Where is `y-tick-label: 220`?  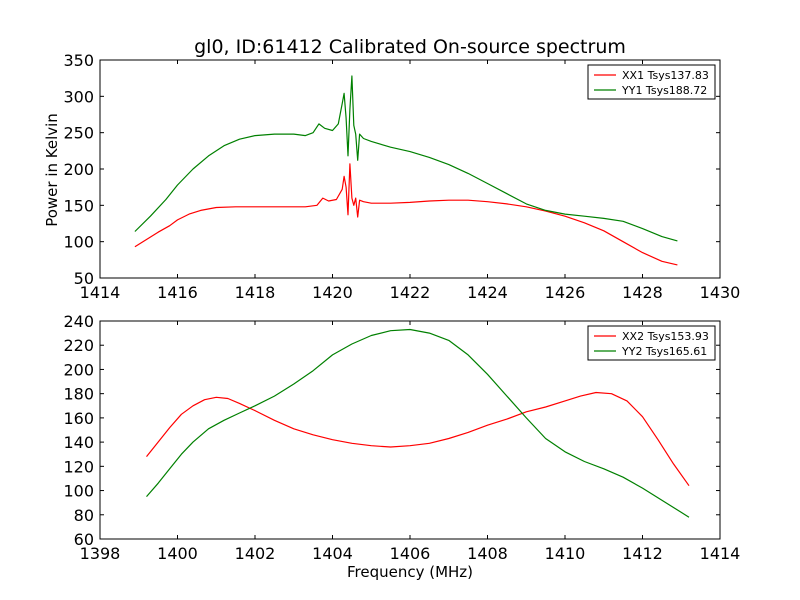
y-tick-label: 220 is located at coordinates (78, 345).